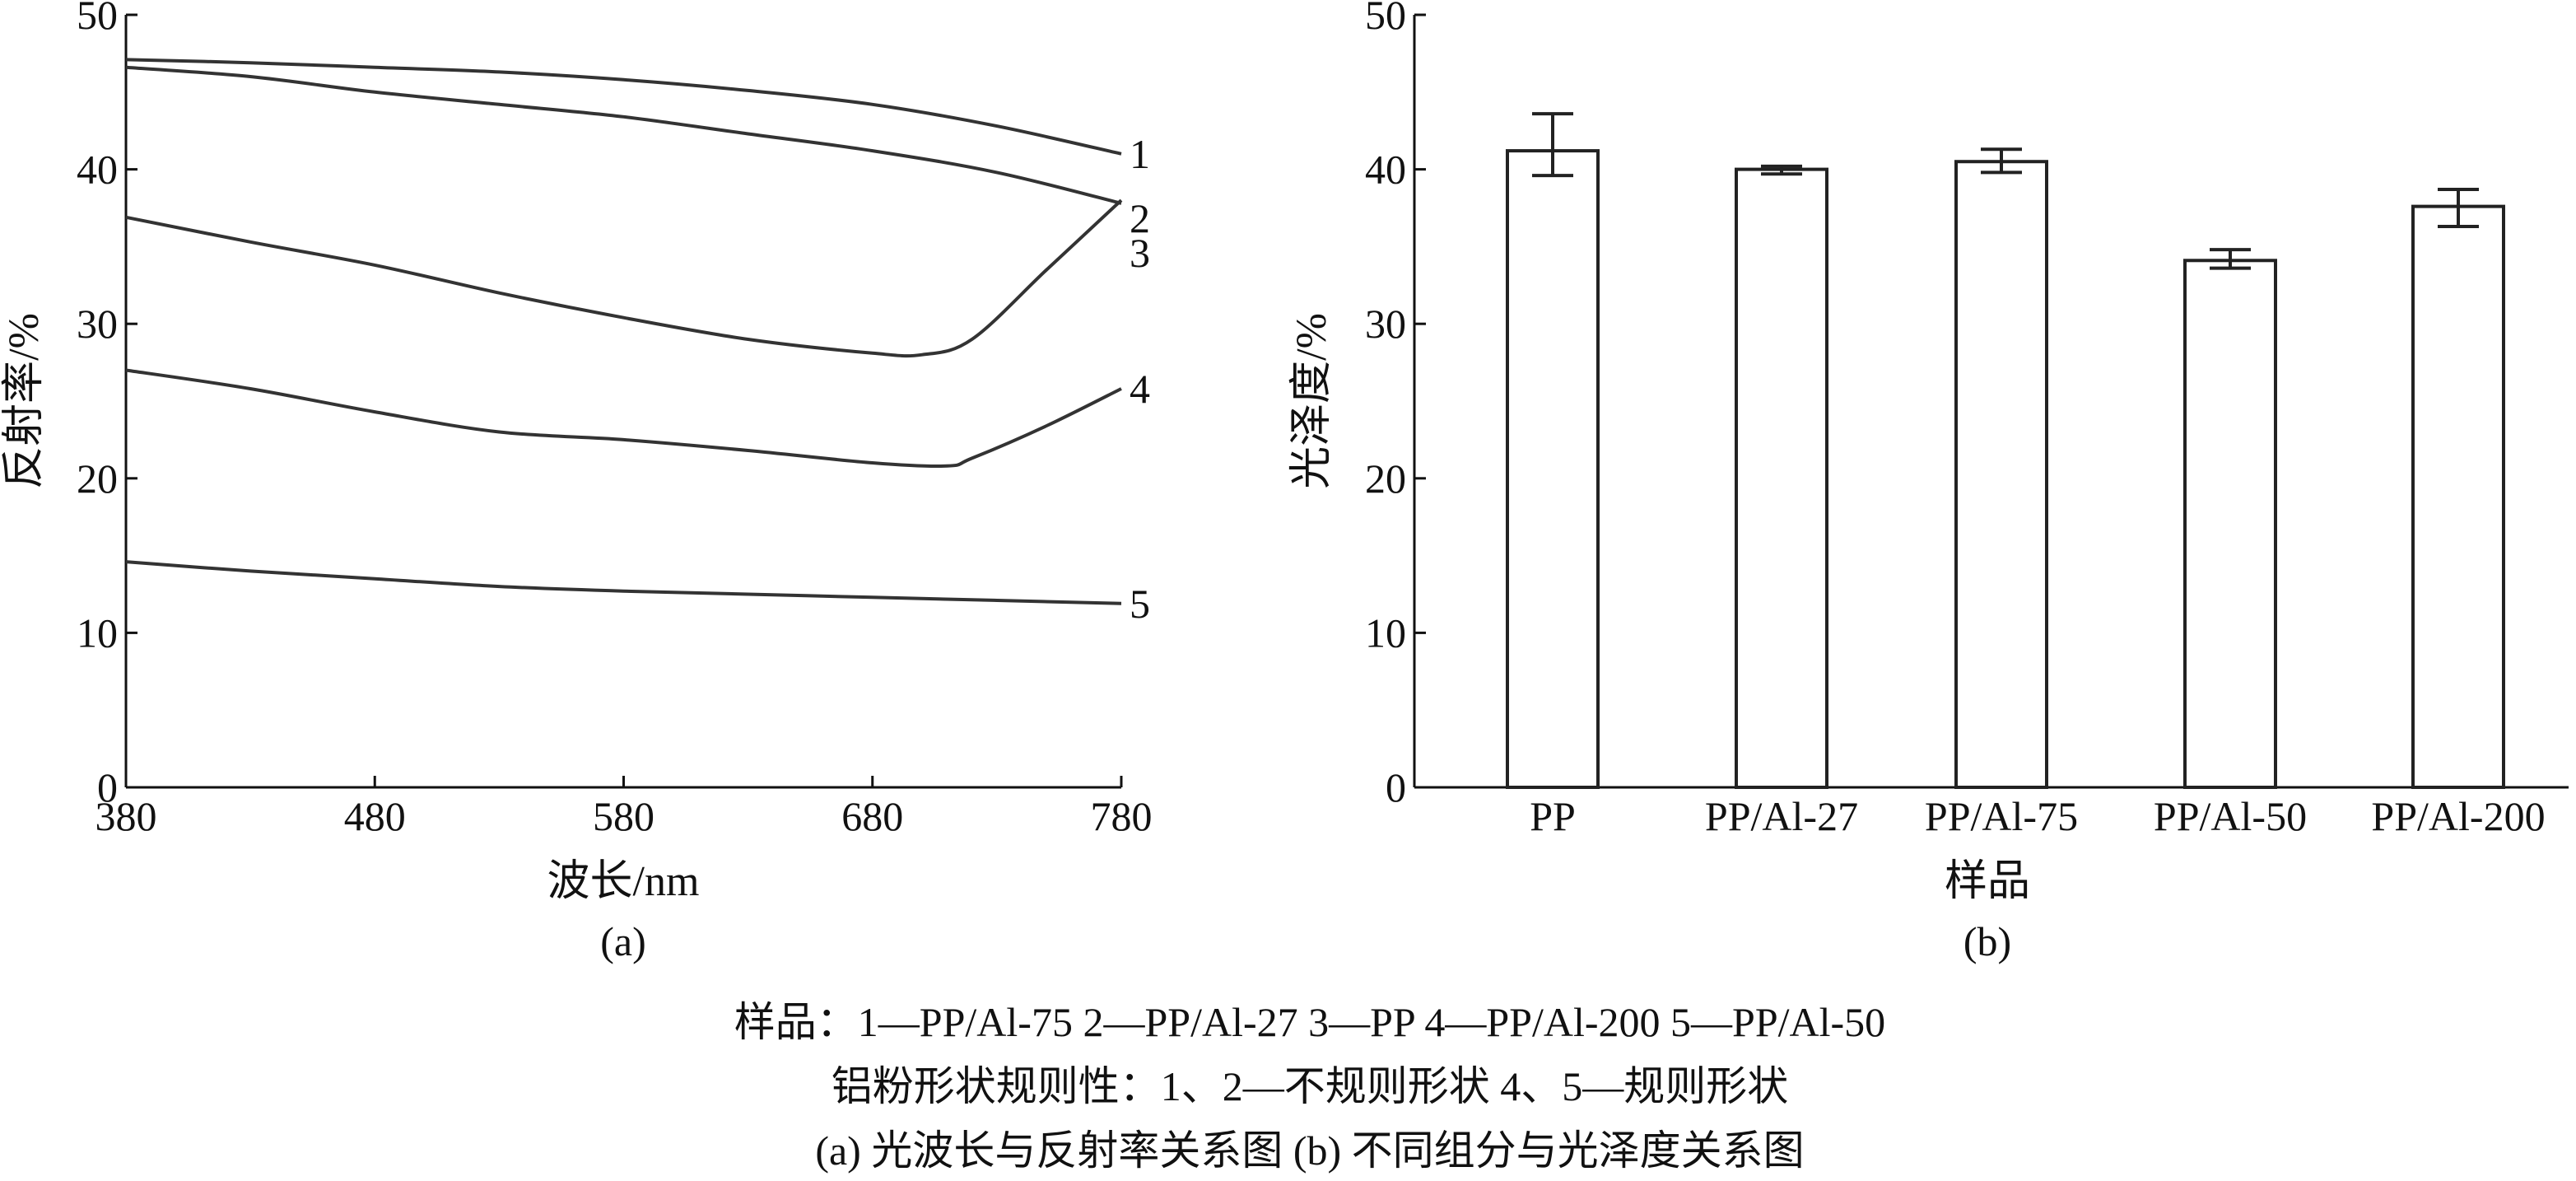 Image resolution: width=2576 pixels, height=1181 pixels. What do you see at coordinates (126, 816) in the screenshot?
I see `x-tick-label: 380` at bounding box center [126, 816].